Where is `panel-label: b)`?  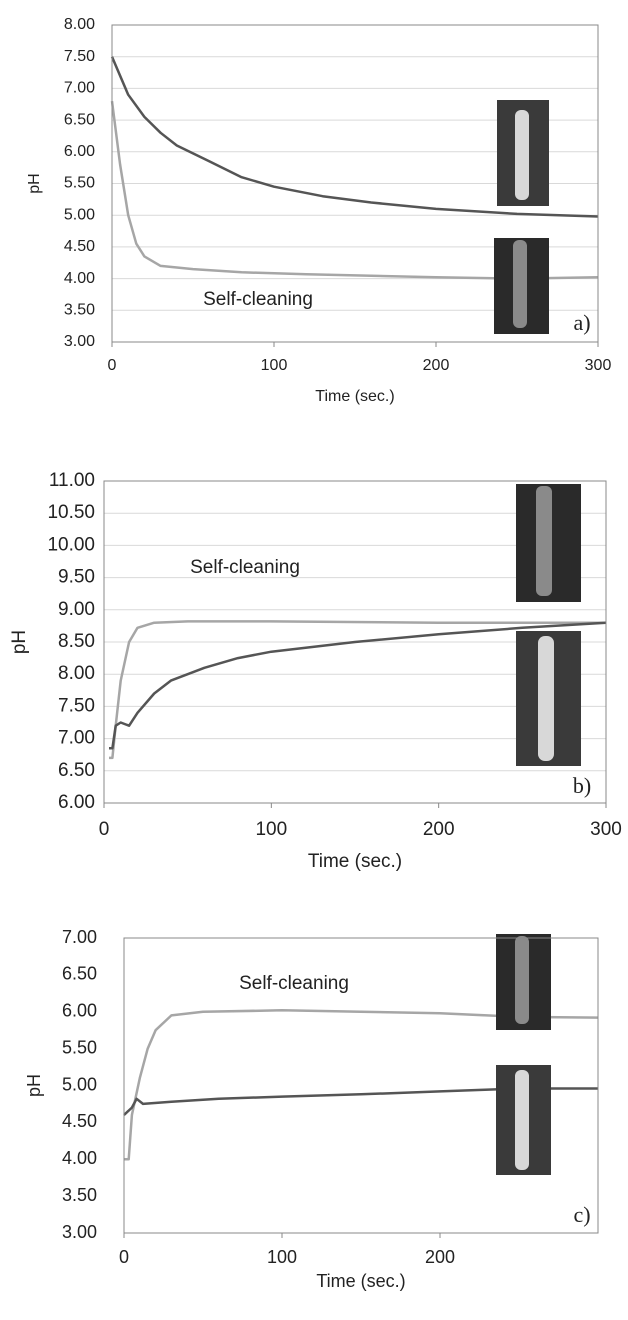
panel-label: b) is located at coordinates (582, 785).